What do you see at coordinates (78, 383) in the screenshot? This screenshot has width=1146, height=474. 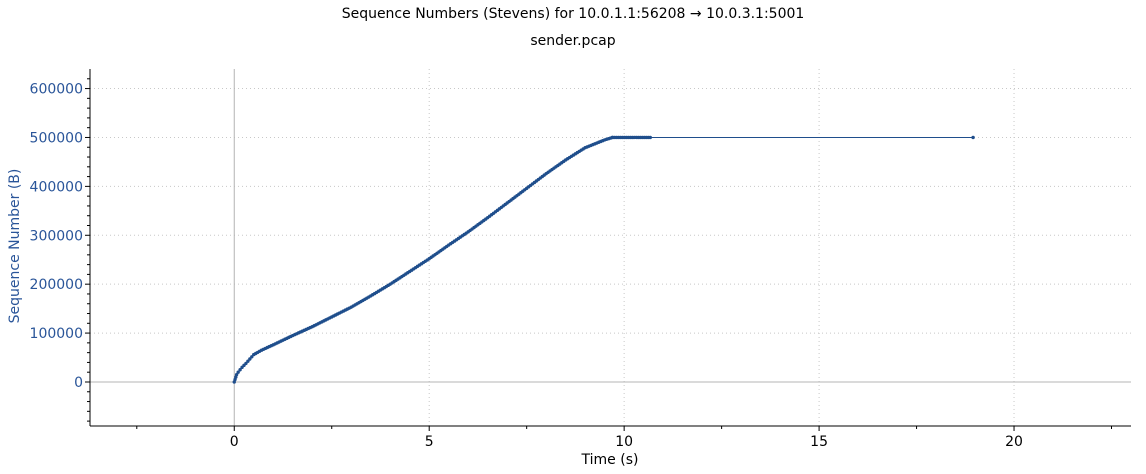 I see `y-tick-label: 0` at bounding box center [78, 383].